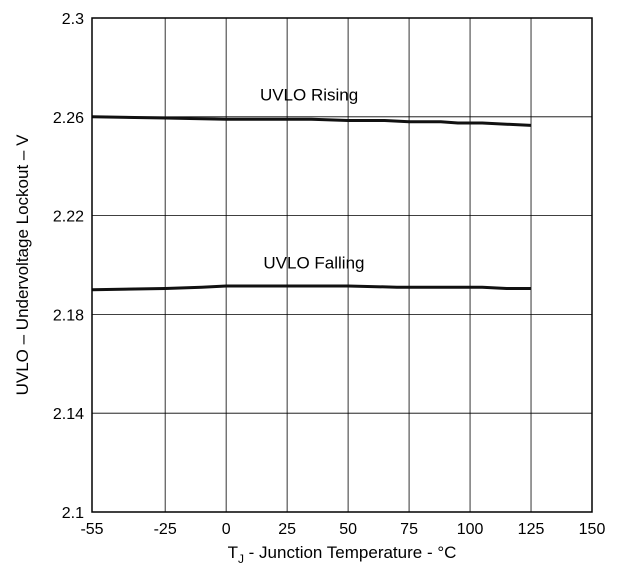 The height and width of the screenshot is (574, 623). I want to click on x-tick-label: 75, so click(409, 529).